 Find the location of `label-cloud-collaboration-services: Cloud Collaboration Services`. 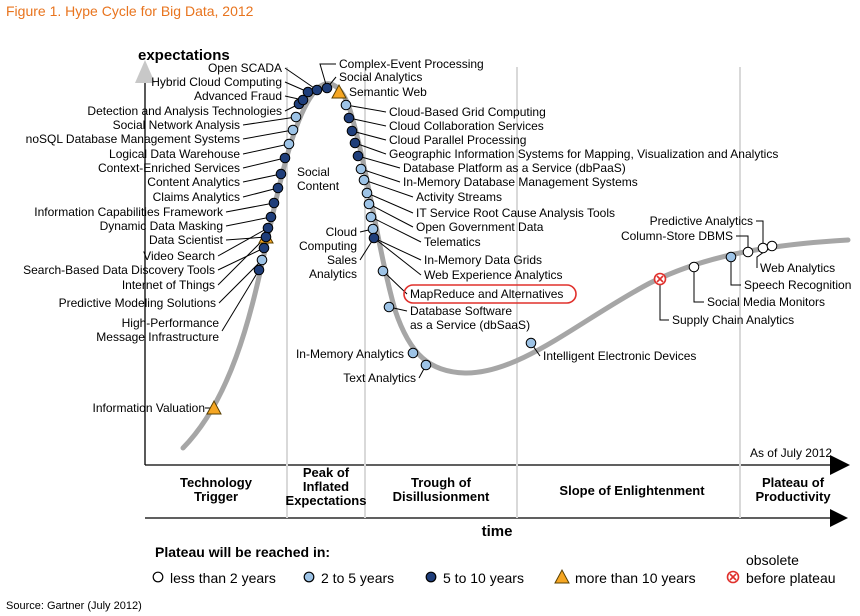

label-cloud-collaboration-services: Cloud Collaboration Services is located at coordinates (466, 126).